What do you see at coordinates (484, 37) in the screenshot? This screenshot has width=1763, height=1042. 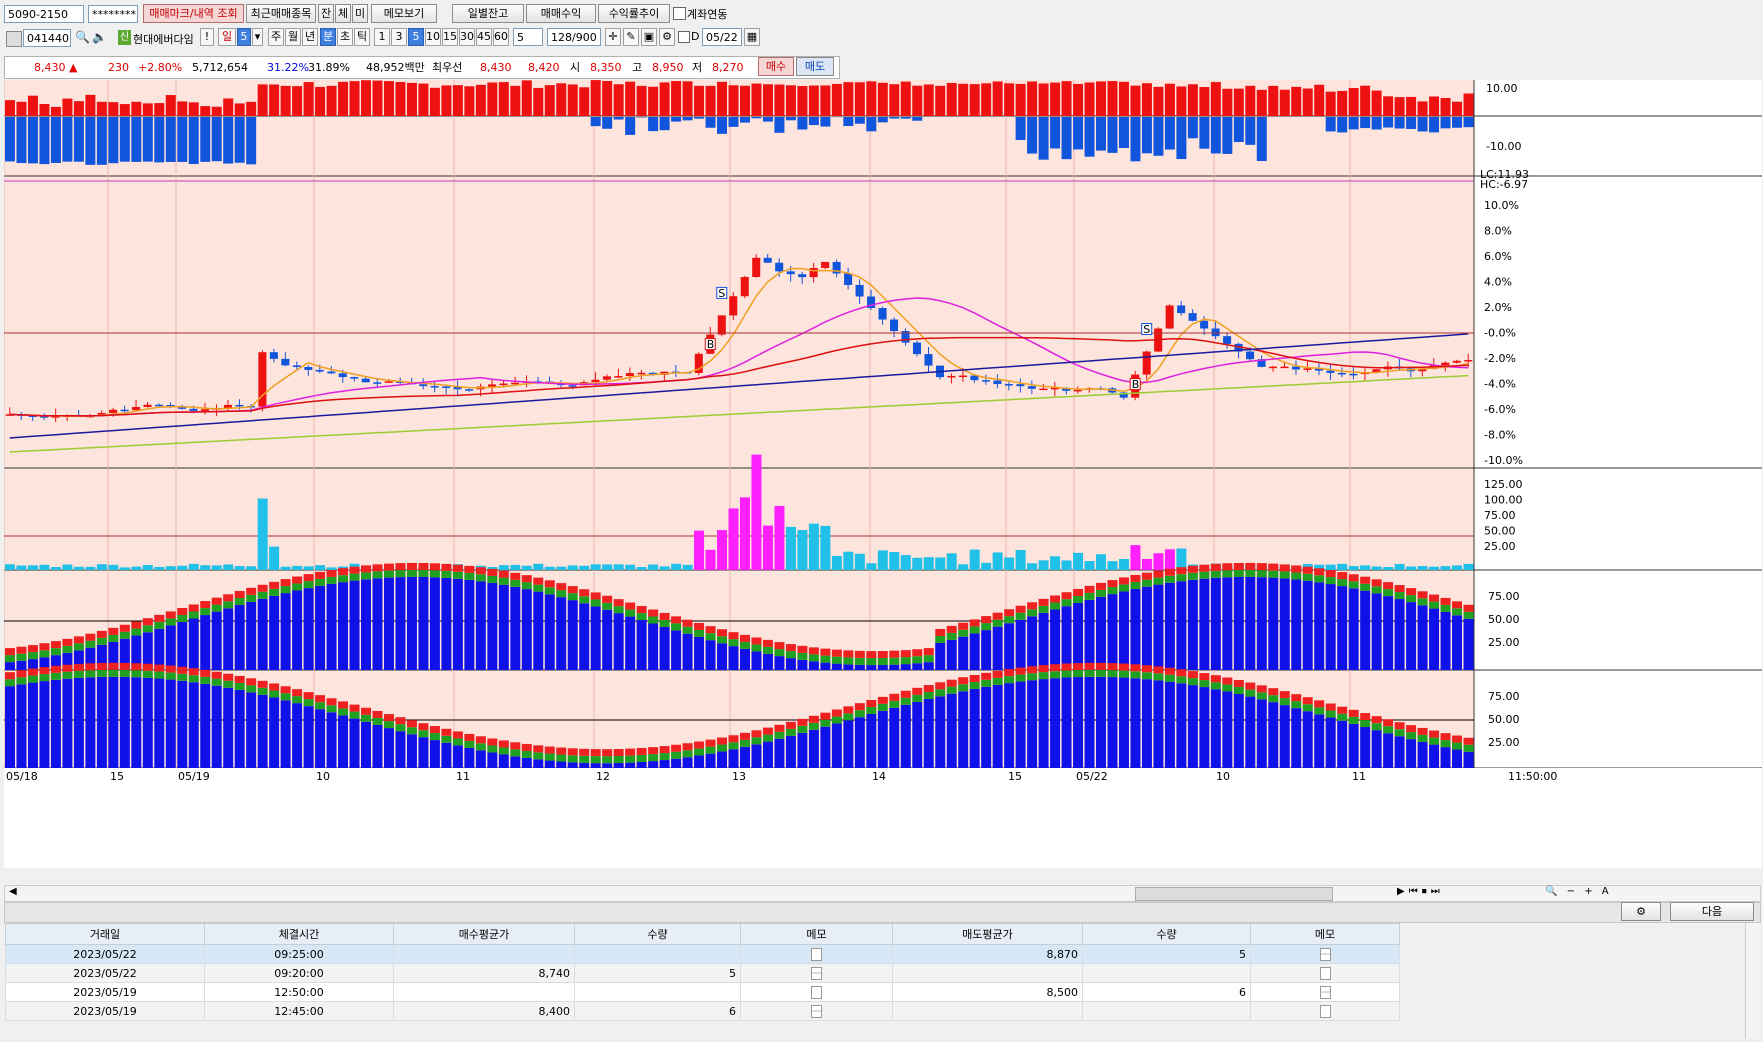 I see `interval-45: 45` at bounding box center [484, 37].